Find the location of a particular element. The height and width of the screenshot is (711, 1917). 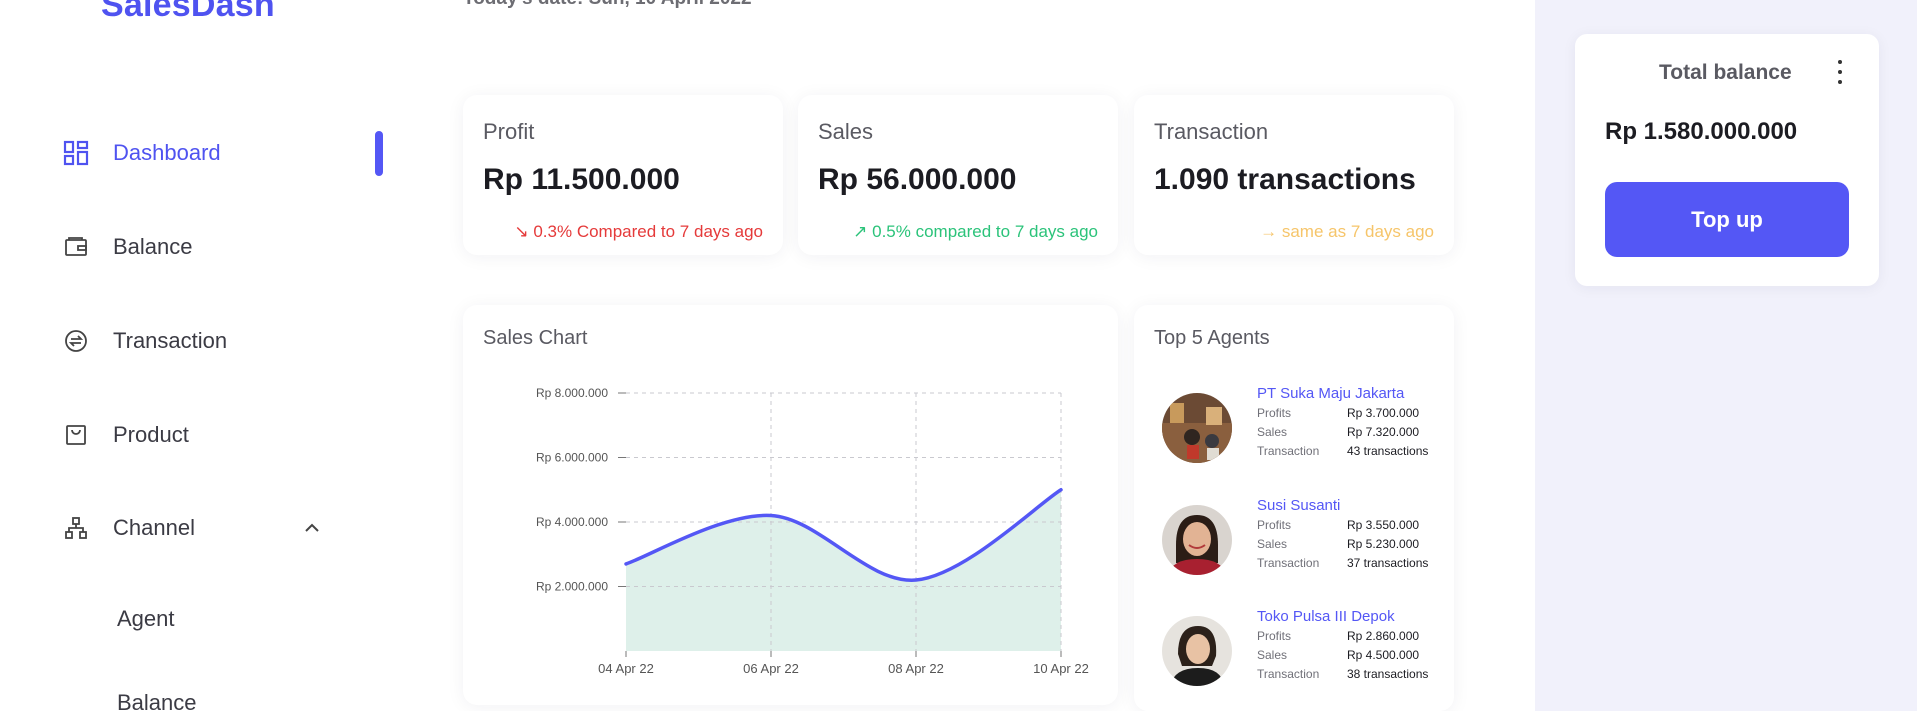

chart-title: Sales Chart is located at coordinates (535, 338).